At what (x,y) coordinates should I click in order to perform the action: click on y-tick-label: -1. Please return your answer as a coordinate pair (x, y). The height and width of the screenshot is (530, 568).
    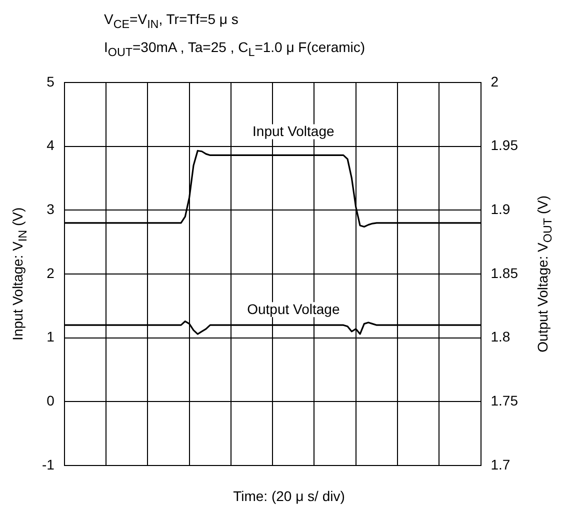
    Looking at the image, I should click on (48, 464).